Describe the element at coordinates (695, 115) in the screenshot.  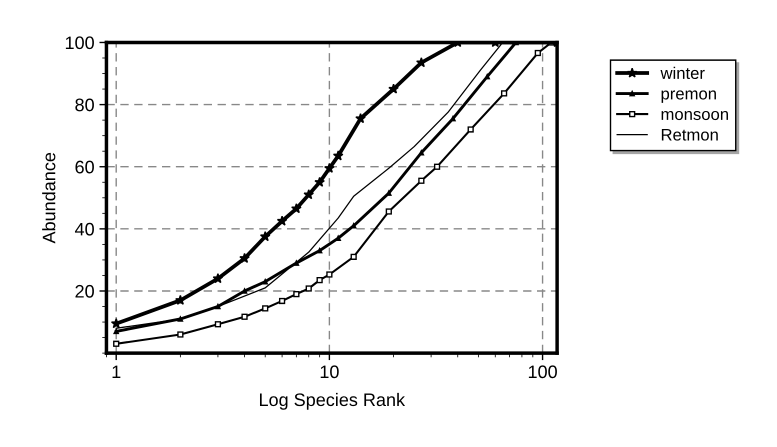
I see `legend-label: monsoon` at that location.